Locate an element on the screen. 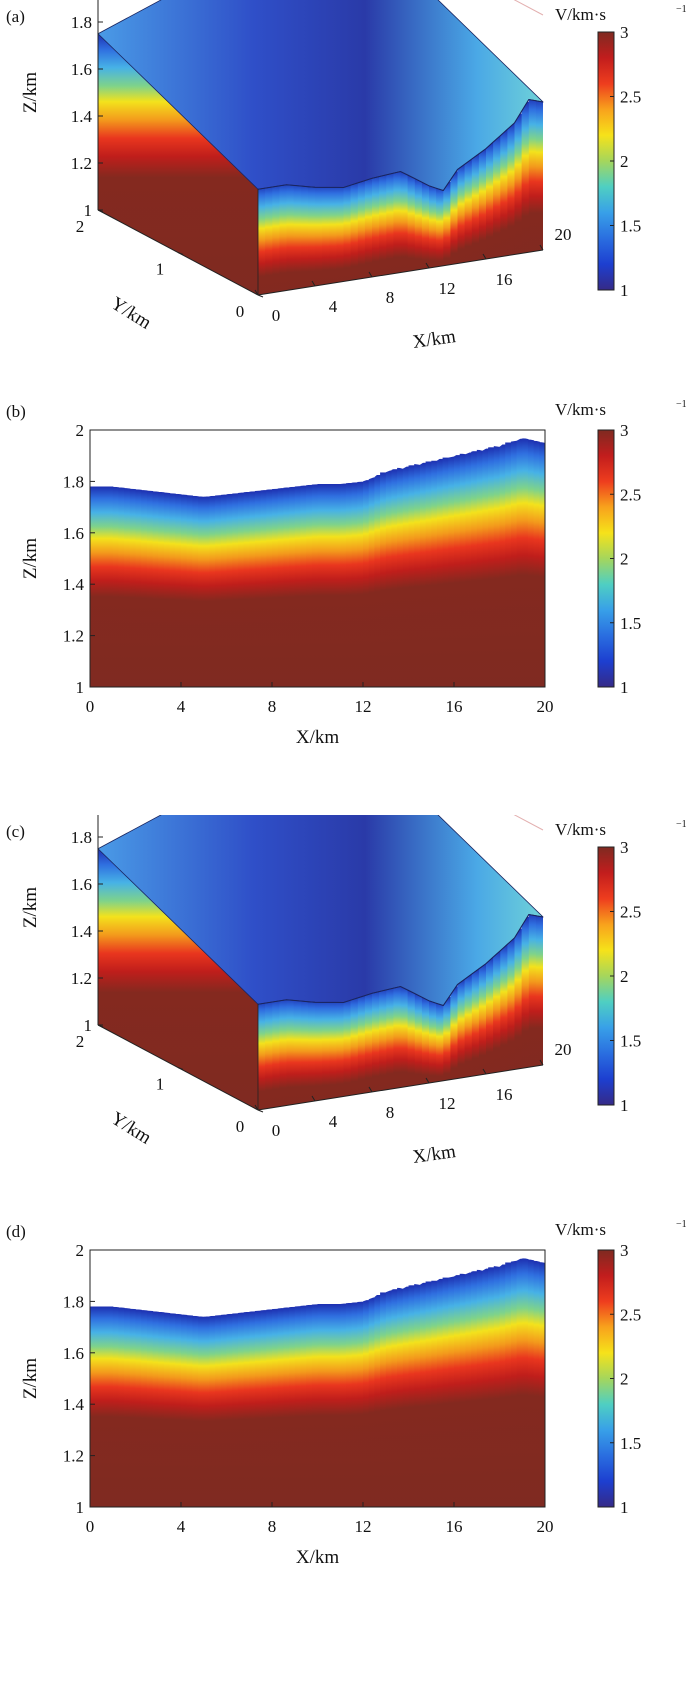 The width and height of the screenshot is (700, 1698). x-axis is located at coordinates (400, 272).